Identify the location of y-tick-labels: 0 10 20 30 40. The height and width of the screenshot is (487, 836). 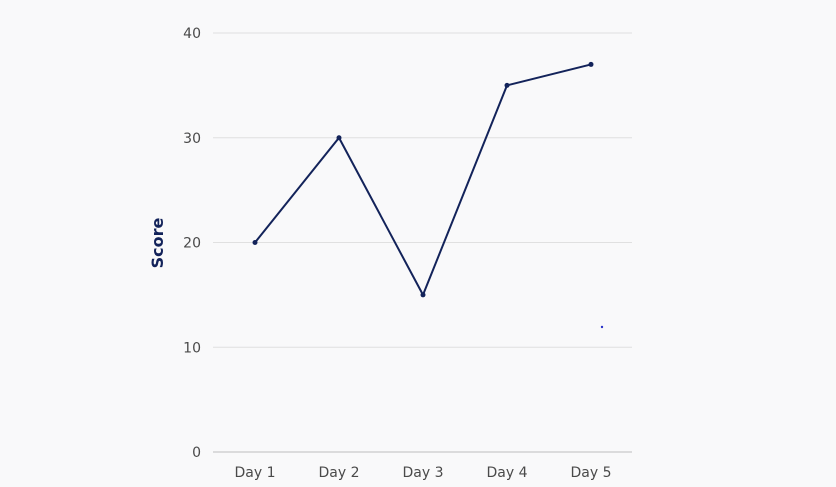
(192, 243).